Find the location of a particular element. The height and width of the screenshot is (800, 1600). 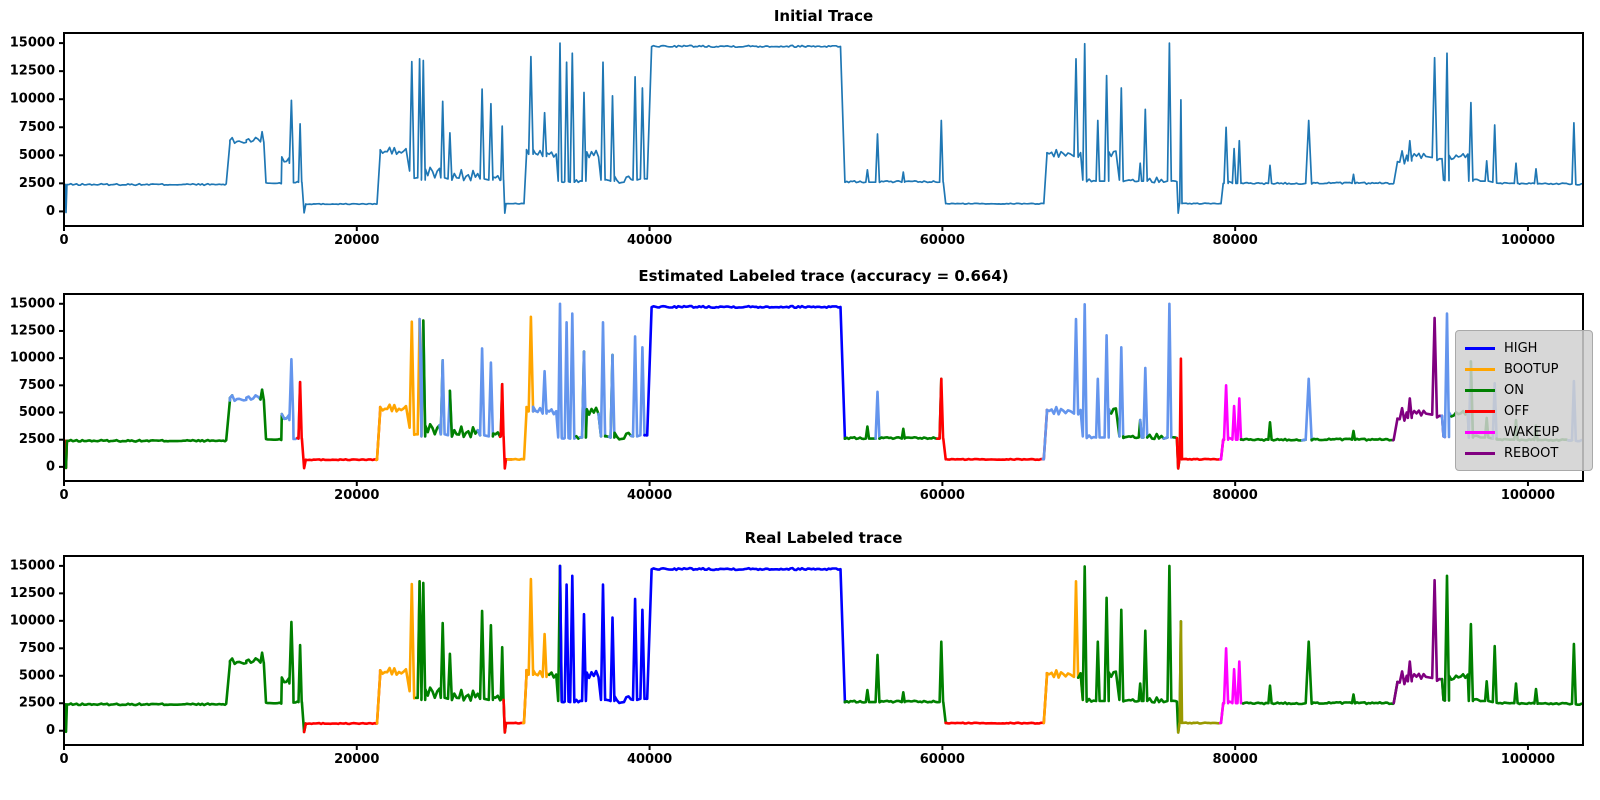

legend-item: ON is located at coordinates (1524, 390).